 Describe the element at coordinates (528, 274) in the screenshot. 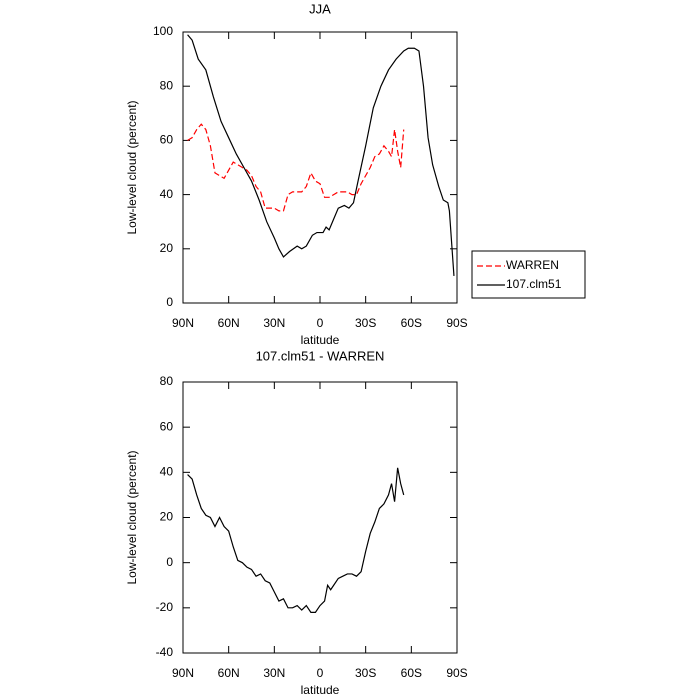

I see `legend-box` at that location.